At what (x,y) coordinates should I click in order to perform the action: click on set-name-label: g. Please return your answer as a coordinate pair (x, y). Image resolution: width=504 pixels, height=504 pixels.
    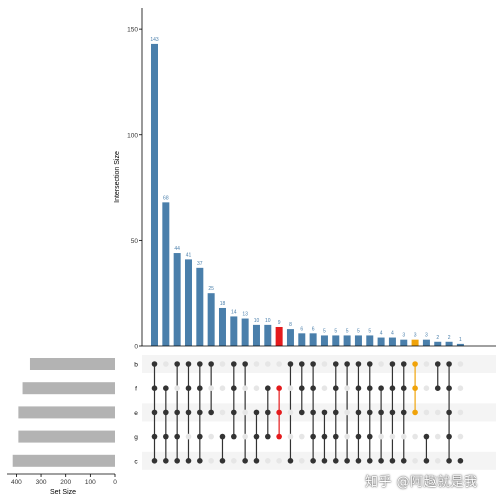
    Looking at the image, I should click on (136, 437).